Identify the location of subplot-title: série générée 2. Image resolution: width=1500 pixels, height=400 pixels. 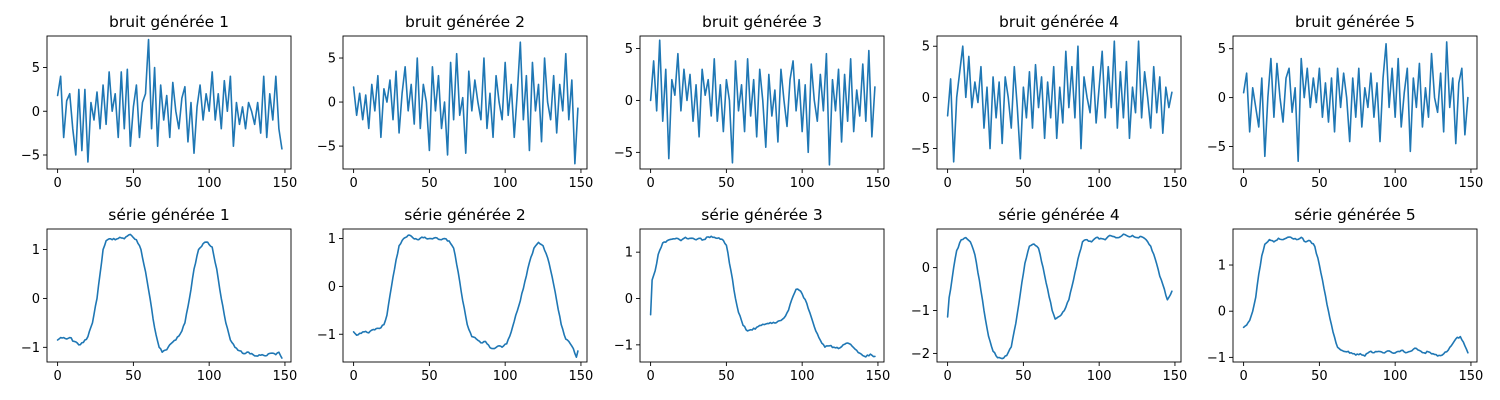
(464, 215).